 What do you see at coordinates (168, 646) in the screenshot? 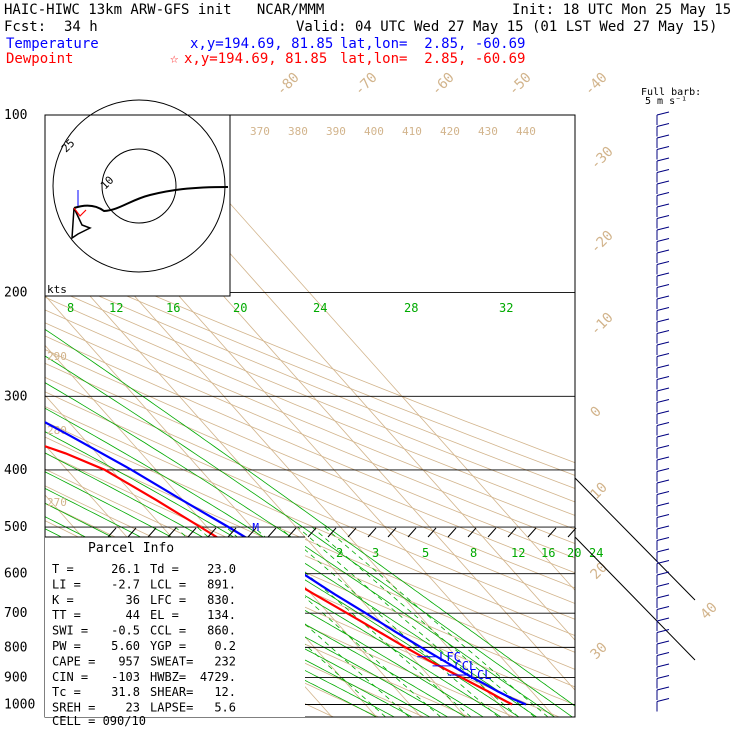
I see `parcel-row-label: YGP =` at bounding box center [168, 646].